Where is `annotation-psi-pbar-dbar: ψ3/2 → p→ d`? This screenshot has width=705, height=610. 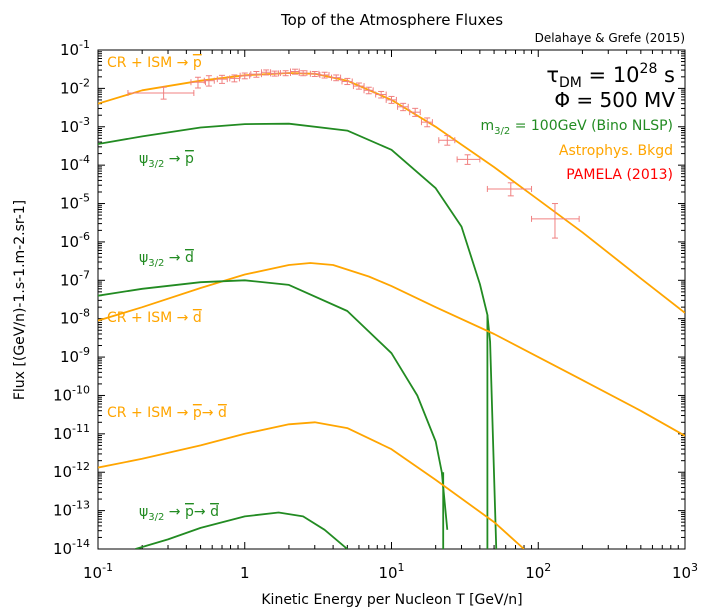
annotation-psi-pbar-dbar: ψ3/2 → p→ d is located at coordinates (179, 513).